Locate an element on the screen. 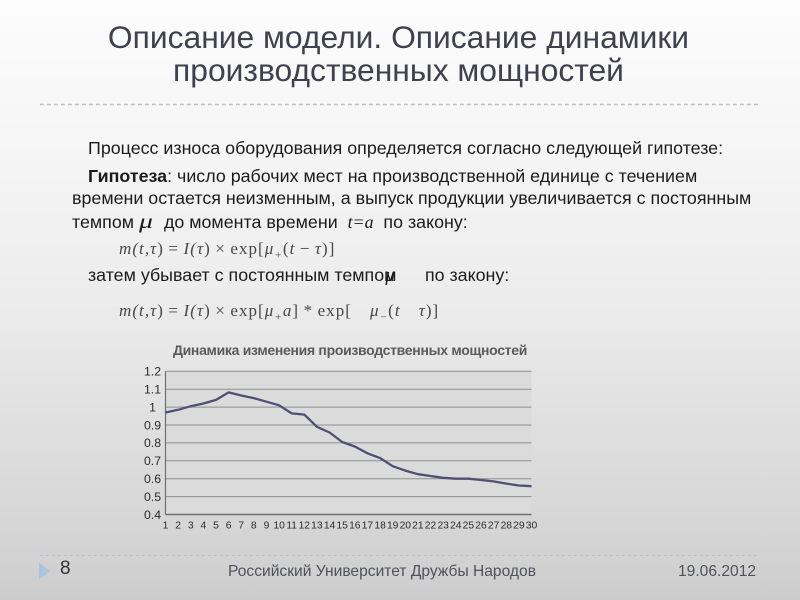  svg-text: 1.2 is located at coordinates (152, 372).